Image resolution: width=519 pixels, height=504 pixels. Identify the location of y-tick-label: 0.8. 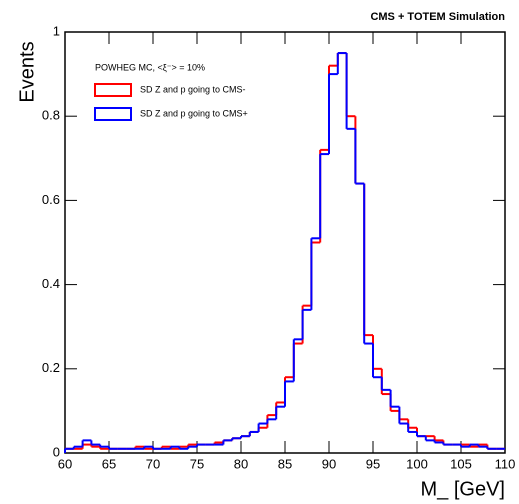
(51, 115).